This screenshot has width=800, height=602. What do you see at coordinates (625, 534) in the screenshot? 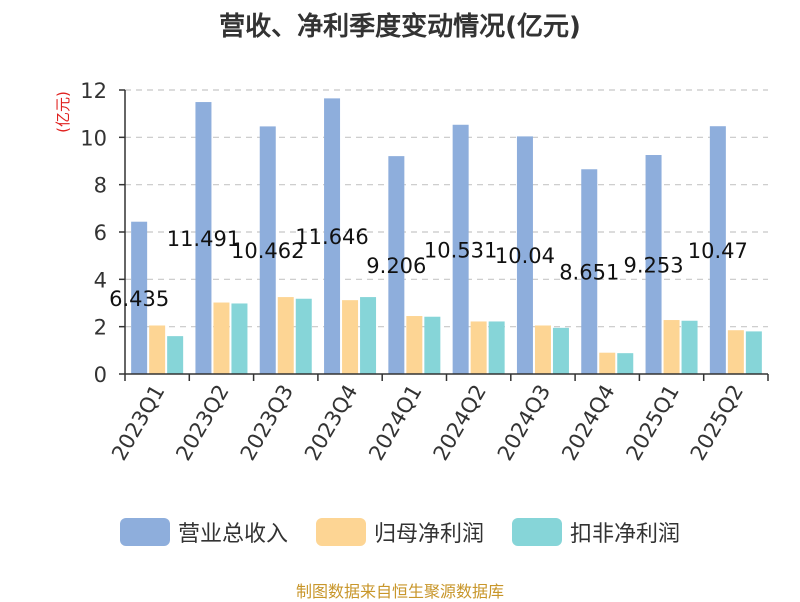
I see `legend-label-2: 扣非净利润` at bounding box center [625, 534].